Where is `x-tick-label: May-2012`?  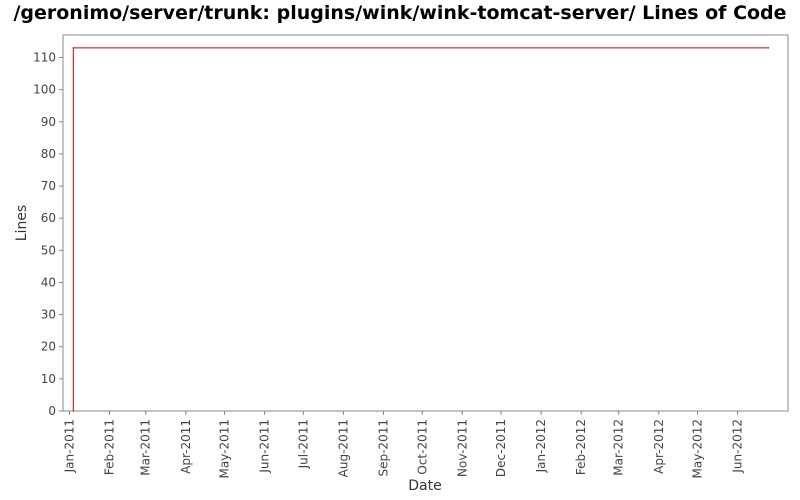 x-tick-label: May-2012 is located at coordinates (698, 448).